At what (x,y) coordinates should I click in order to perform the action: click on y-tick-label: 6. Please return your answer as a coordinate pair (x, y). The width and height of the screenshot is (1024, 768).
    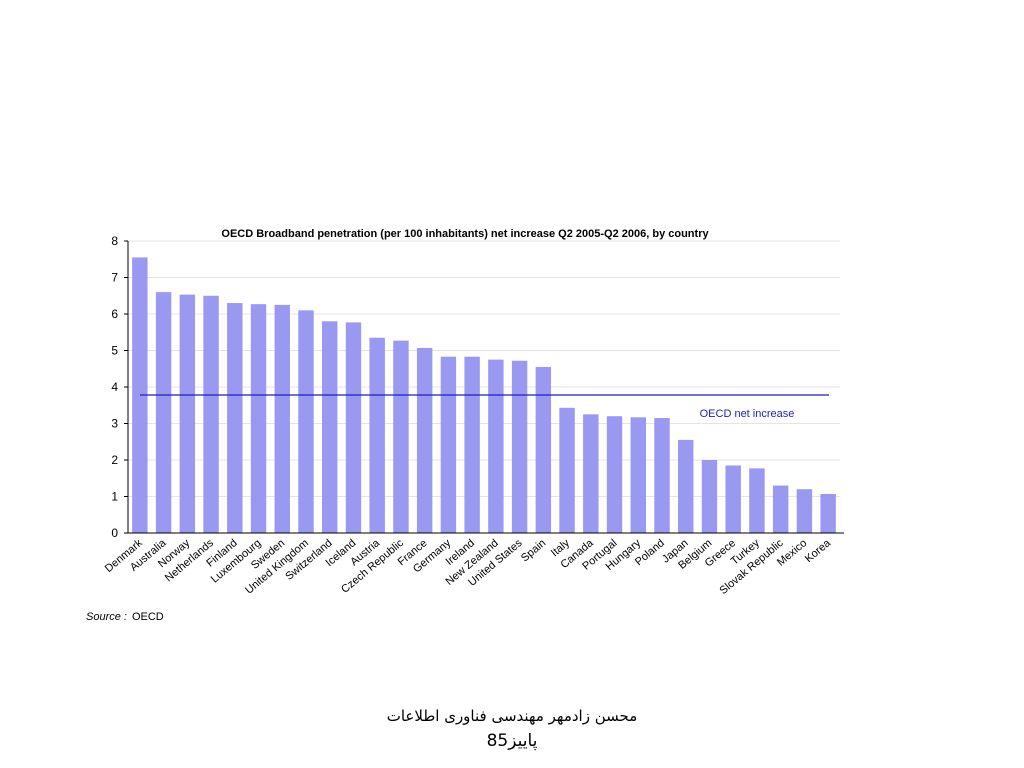
    Looking at the image, I should click on (114, 314).